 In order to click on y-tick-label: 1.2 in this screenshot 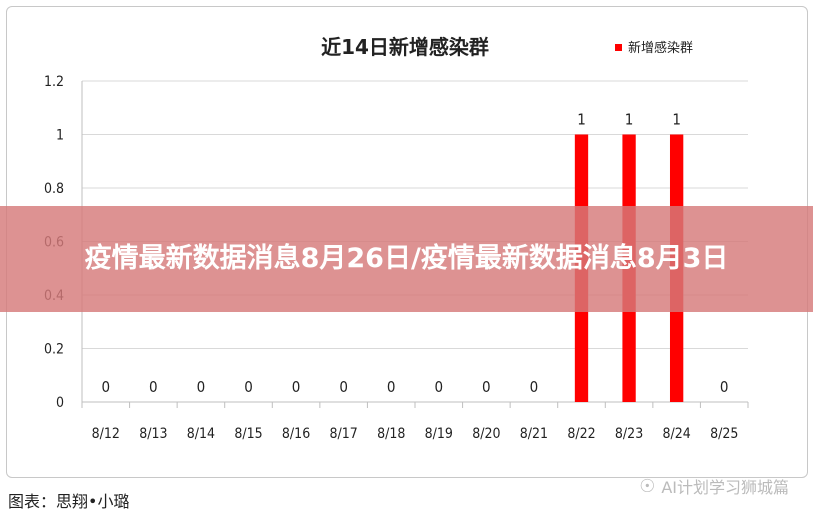, I will do `click(54, 82)`.